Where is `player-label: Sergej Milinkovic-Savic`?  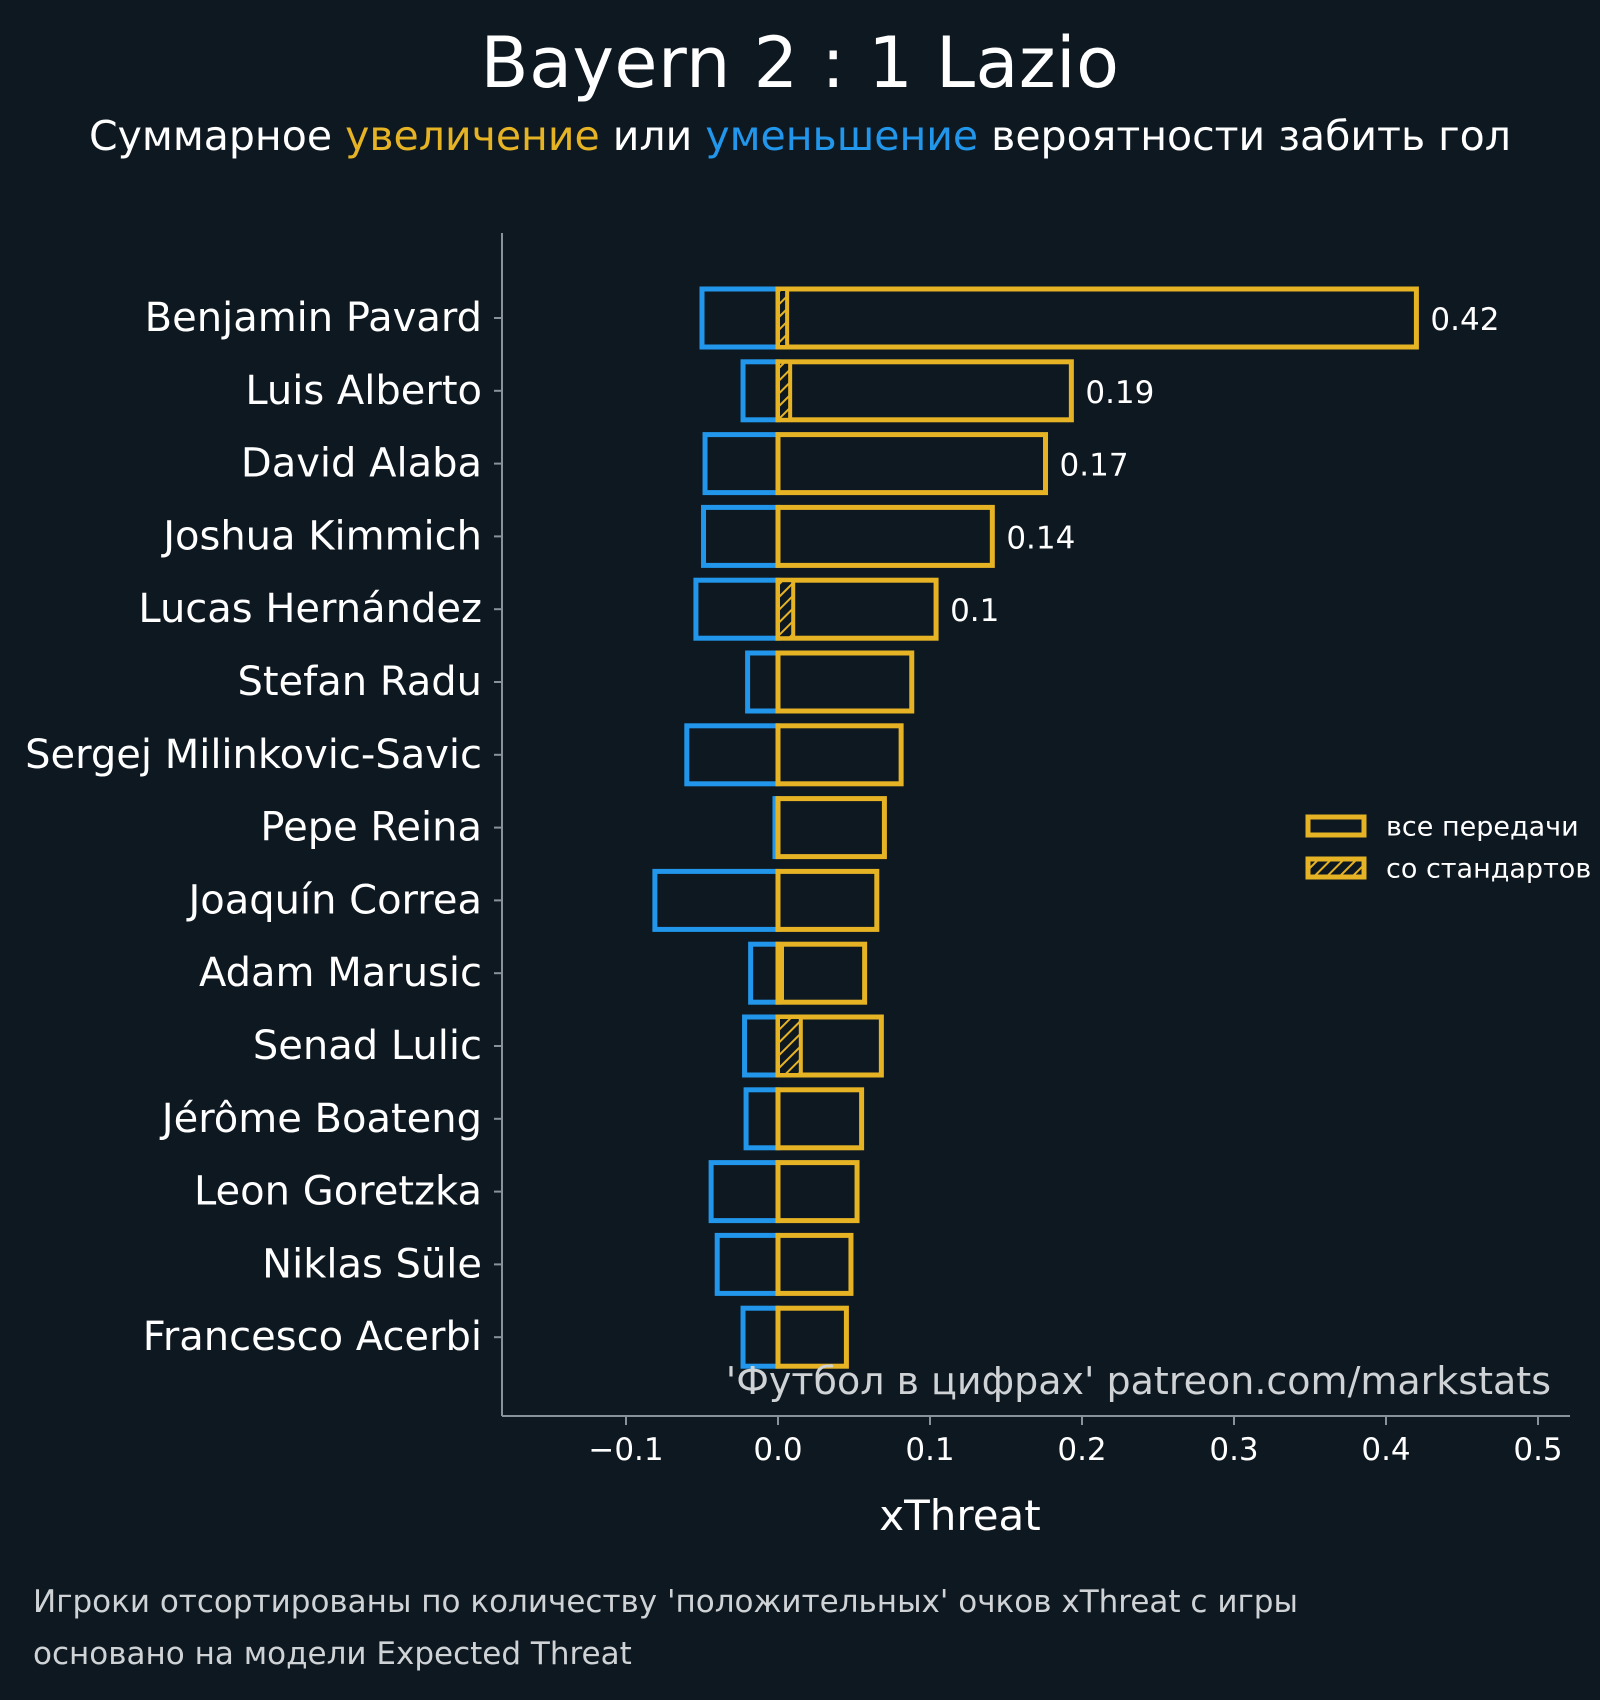
player-label: Sergej Milinkovic-Savic is located at coordinates (253, 755).